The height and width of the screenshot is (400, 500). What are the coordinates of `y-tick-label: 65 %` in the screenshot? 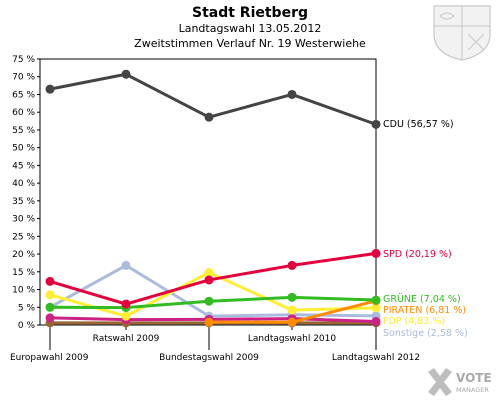 It's located at (23, 95).